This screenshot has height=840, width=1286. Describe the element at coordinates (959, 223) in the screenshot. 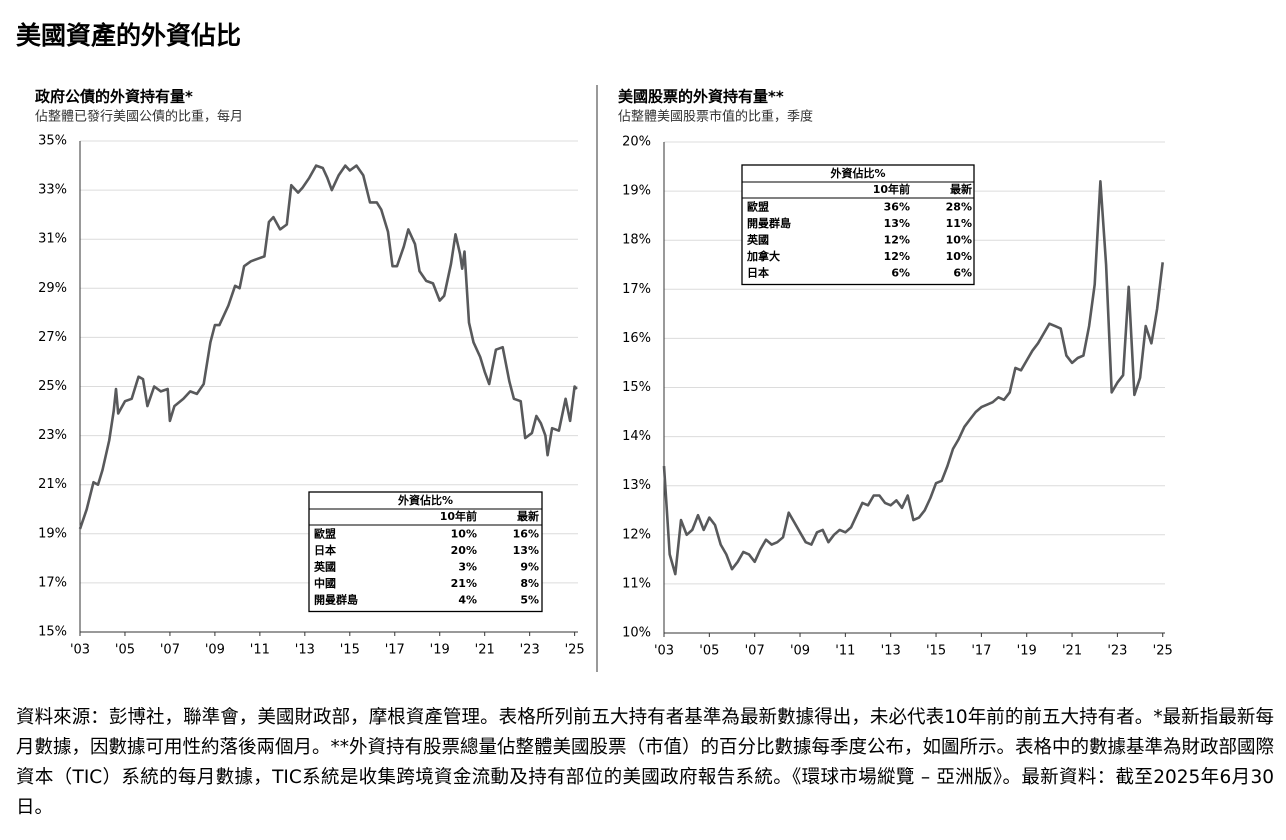

I see `table-cell: 11%` at that location.